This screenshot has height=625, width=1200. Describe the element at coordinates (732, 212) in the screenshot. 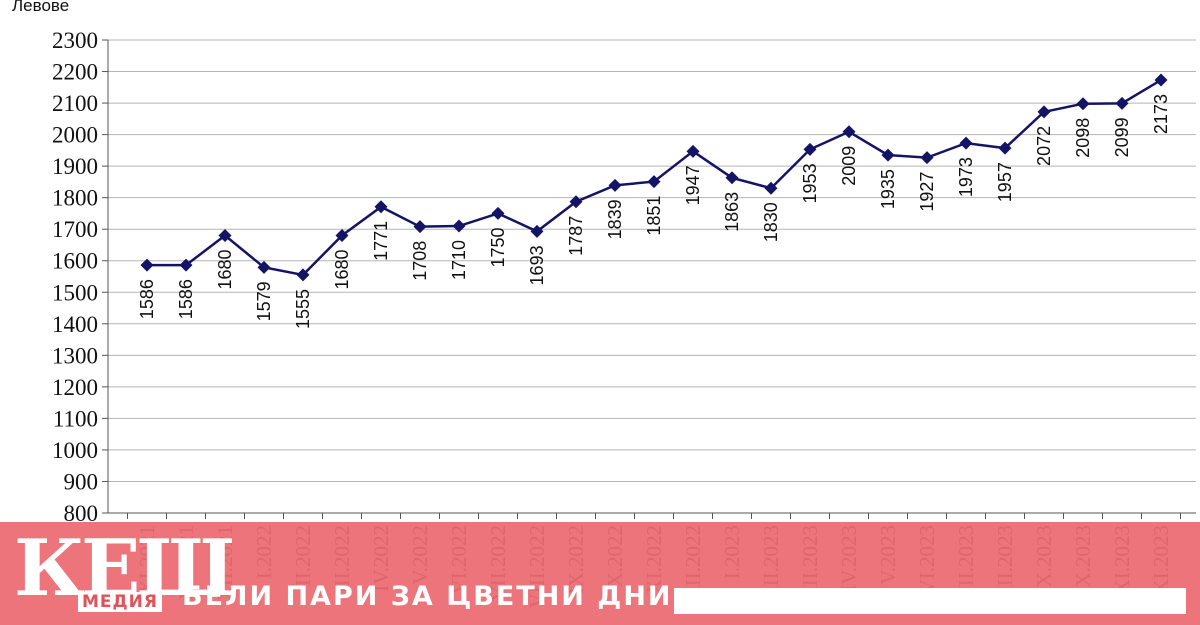

I see `data-label: 1863` at that location.